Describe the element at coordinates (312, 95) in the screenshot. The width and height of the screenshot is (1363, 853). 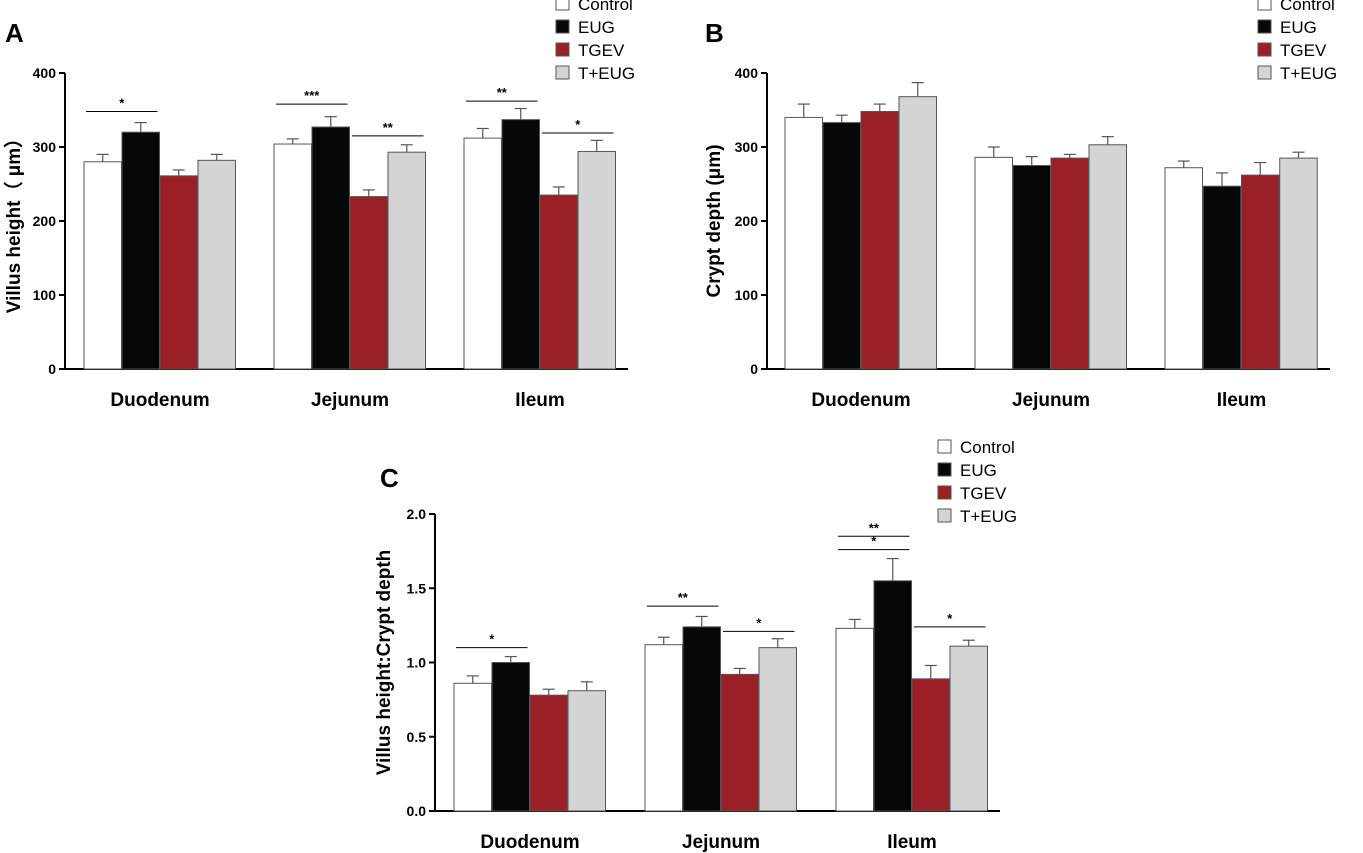
I see `significance-label: ***` at that location.